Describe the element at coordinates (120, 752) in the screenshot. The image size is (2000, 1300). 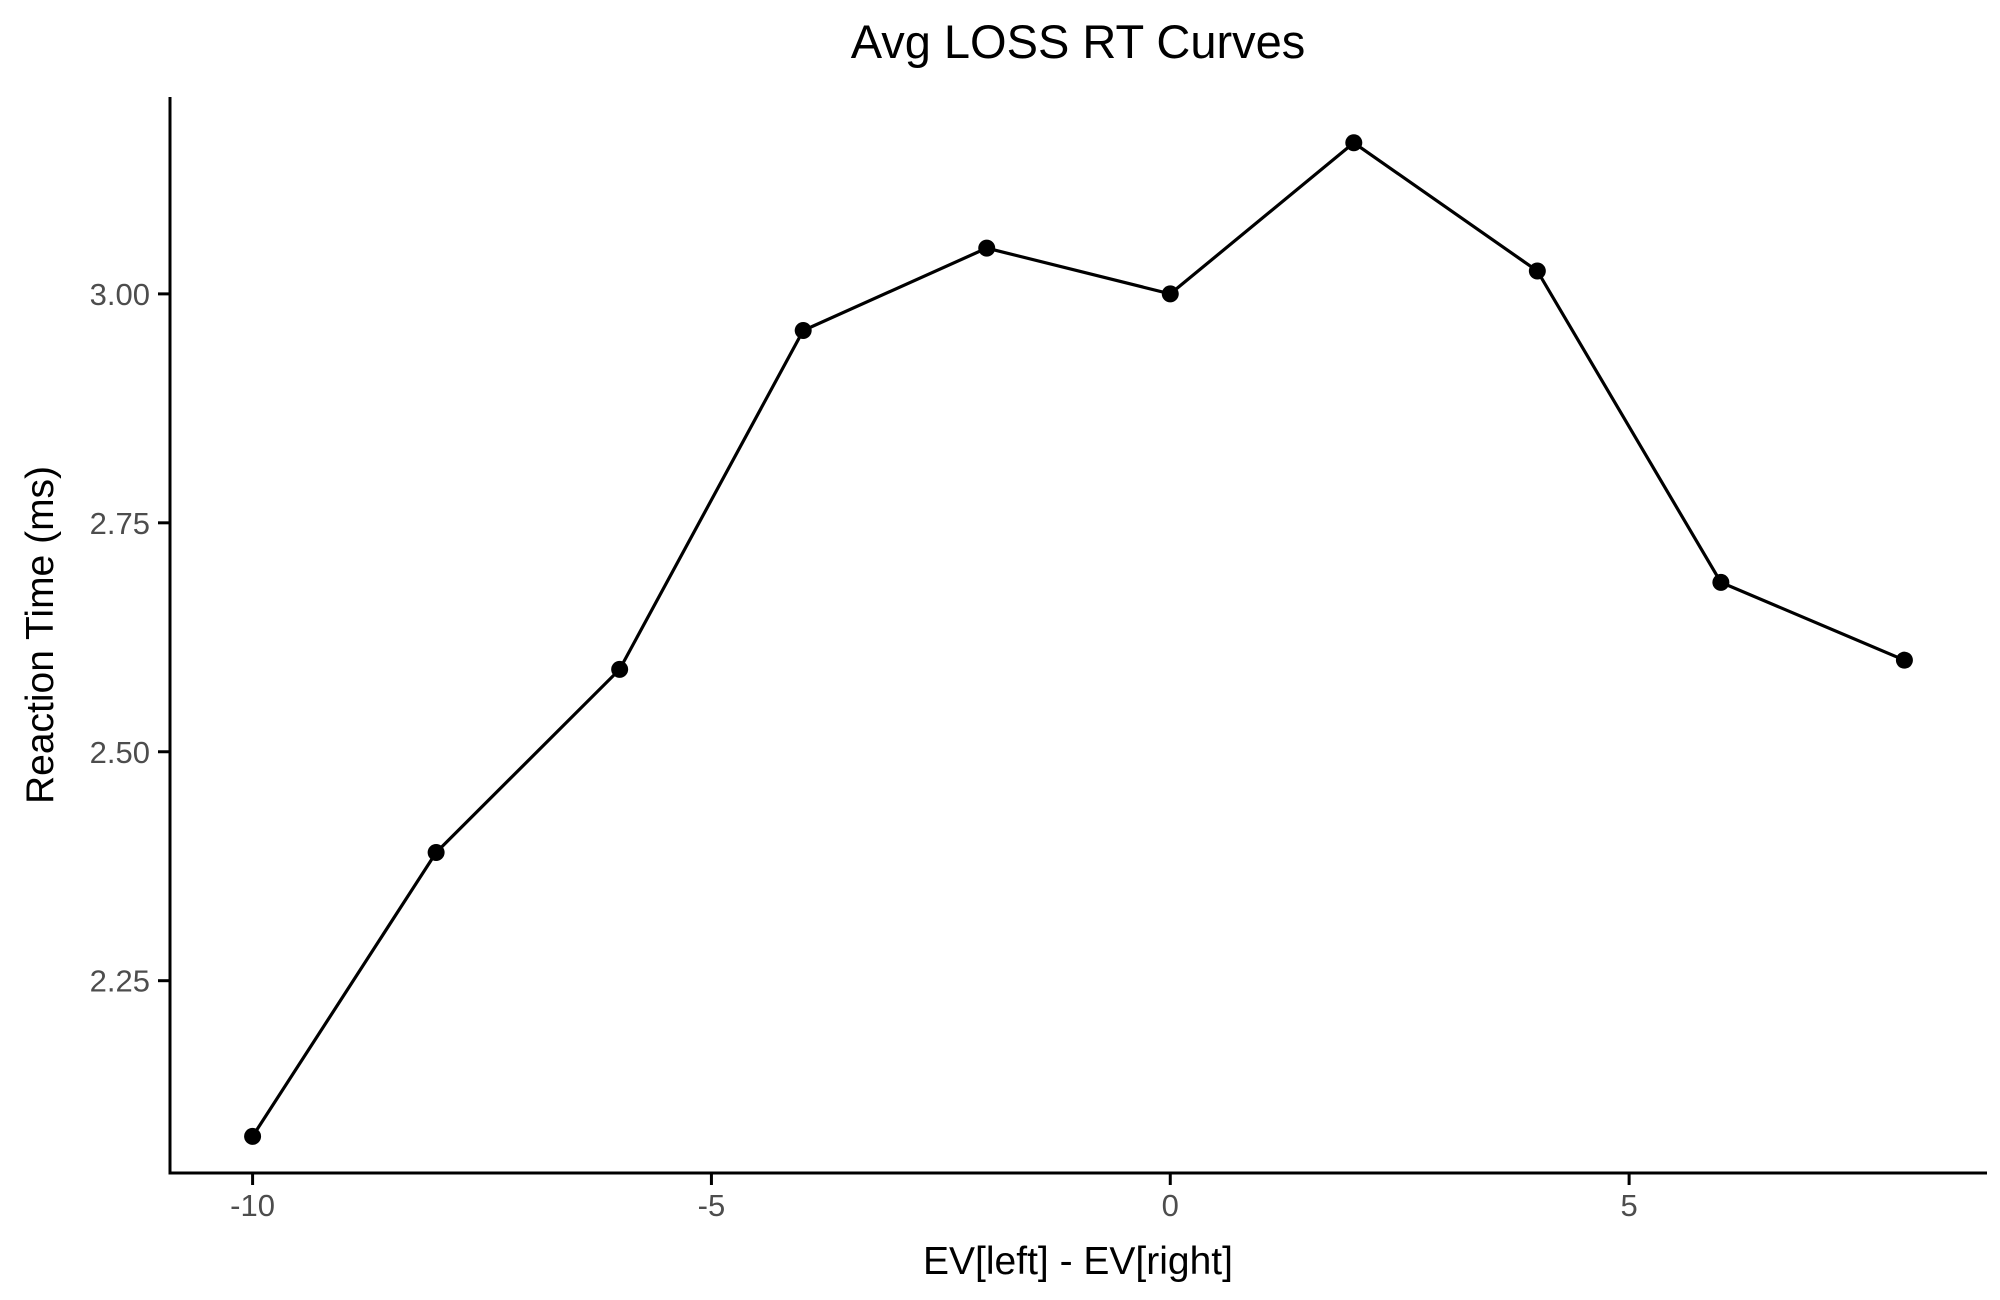
I see `y-tick-label: 2.50` at that location.